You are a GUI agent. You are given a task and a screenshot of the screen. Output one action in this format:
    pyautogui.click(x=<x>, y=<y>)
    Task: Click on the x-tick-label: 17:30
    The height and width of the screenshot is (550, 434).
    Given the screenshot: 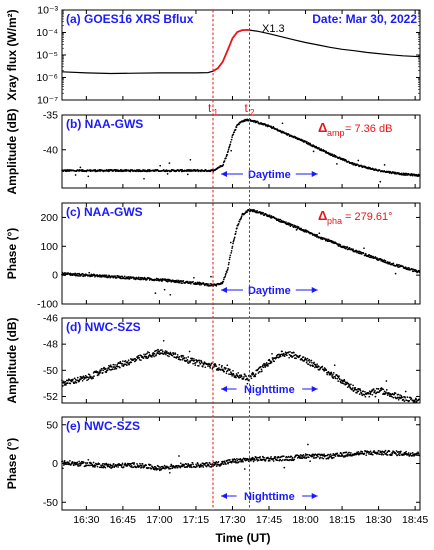 What is the action you would take?
    pyautogui.click(x=232, y=520)
    